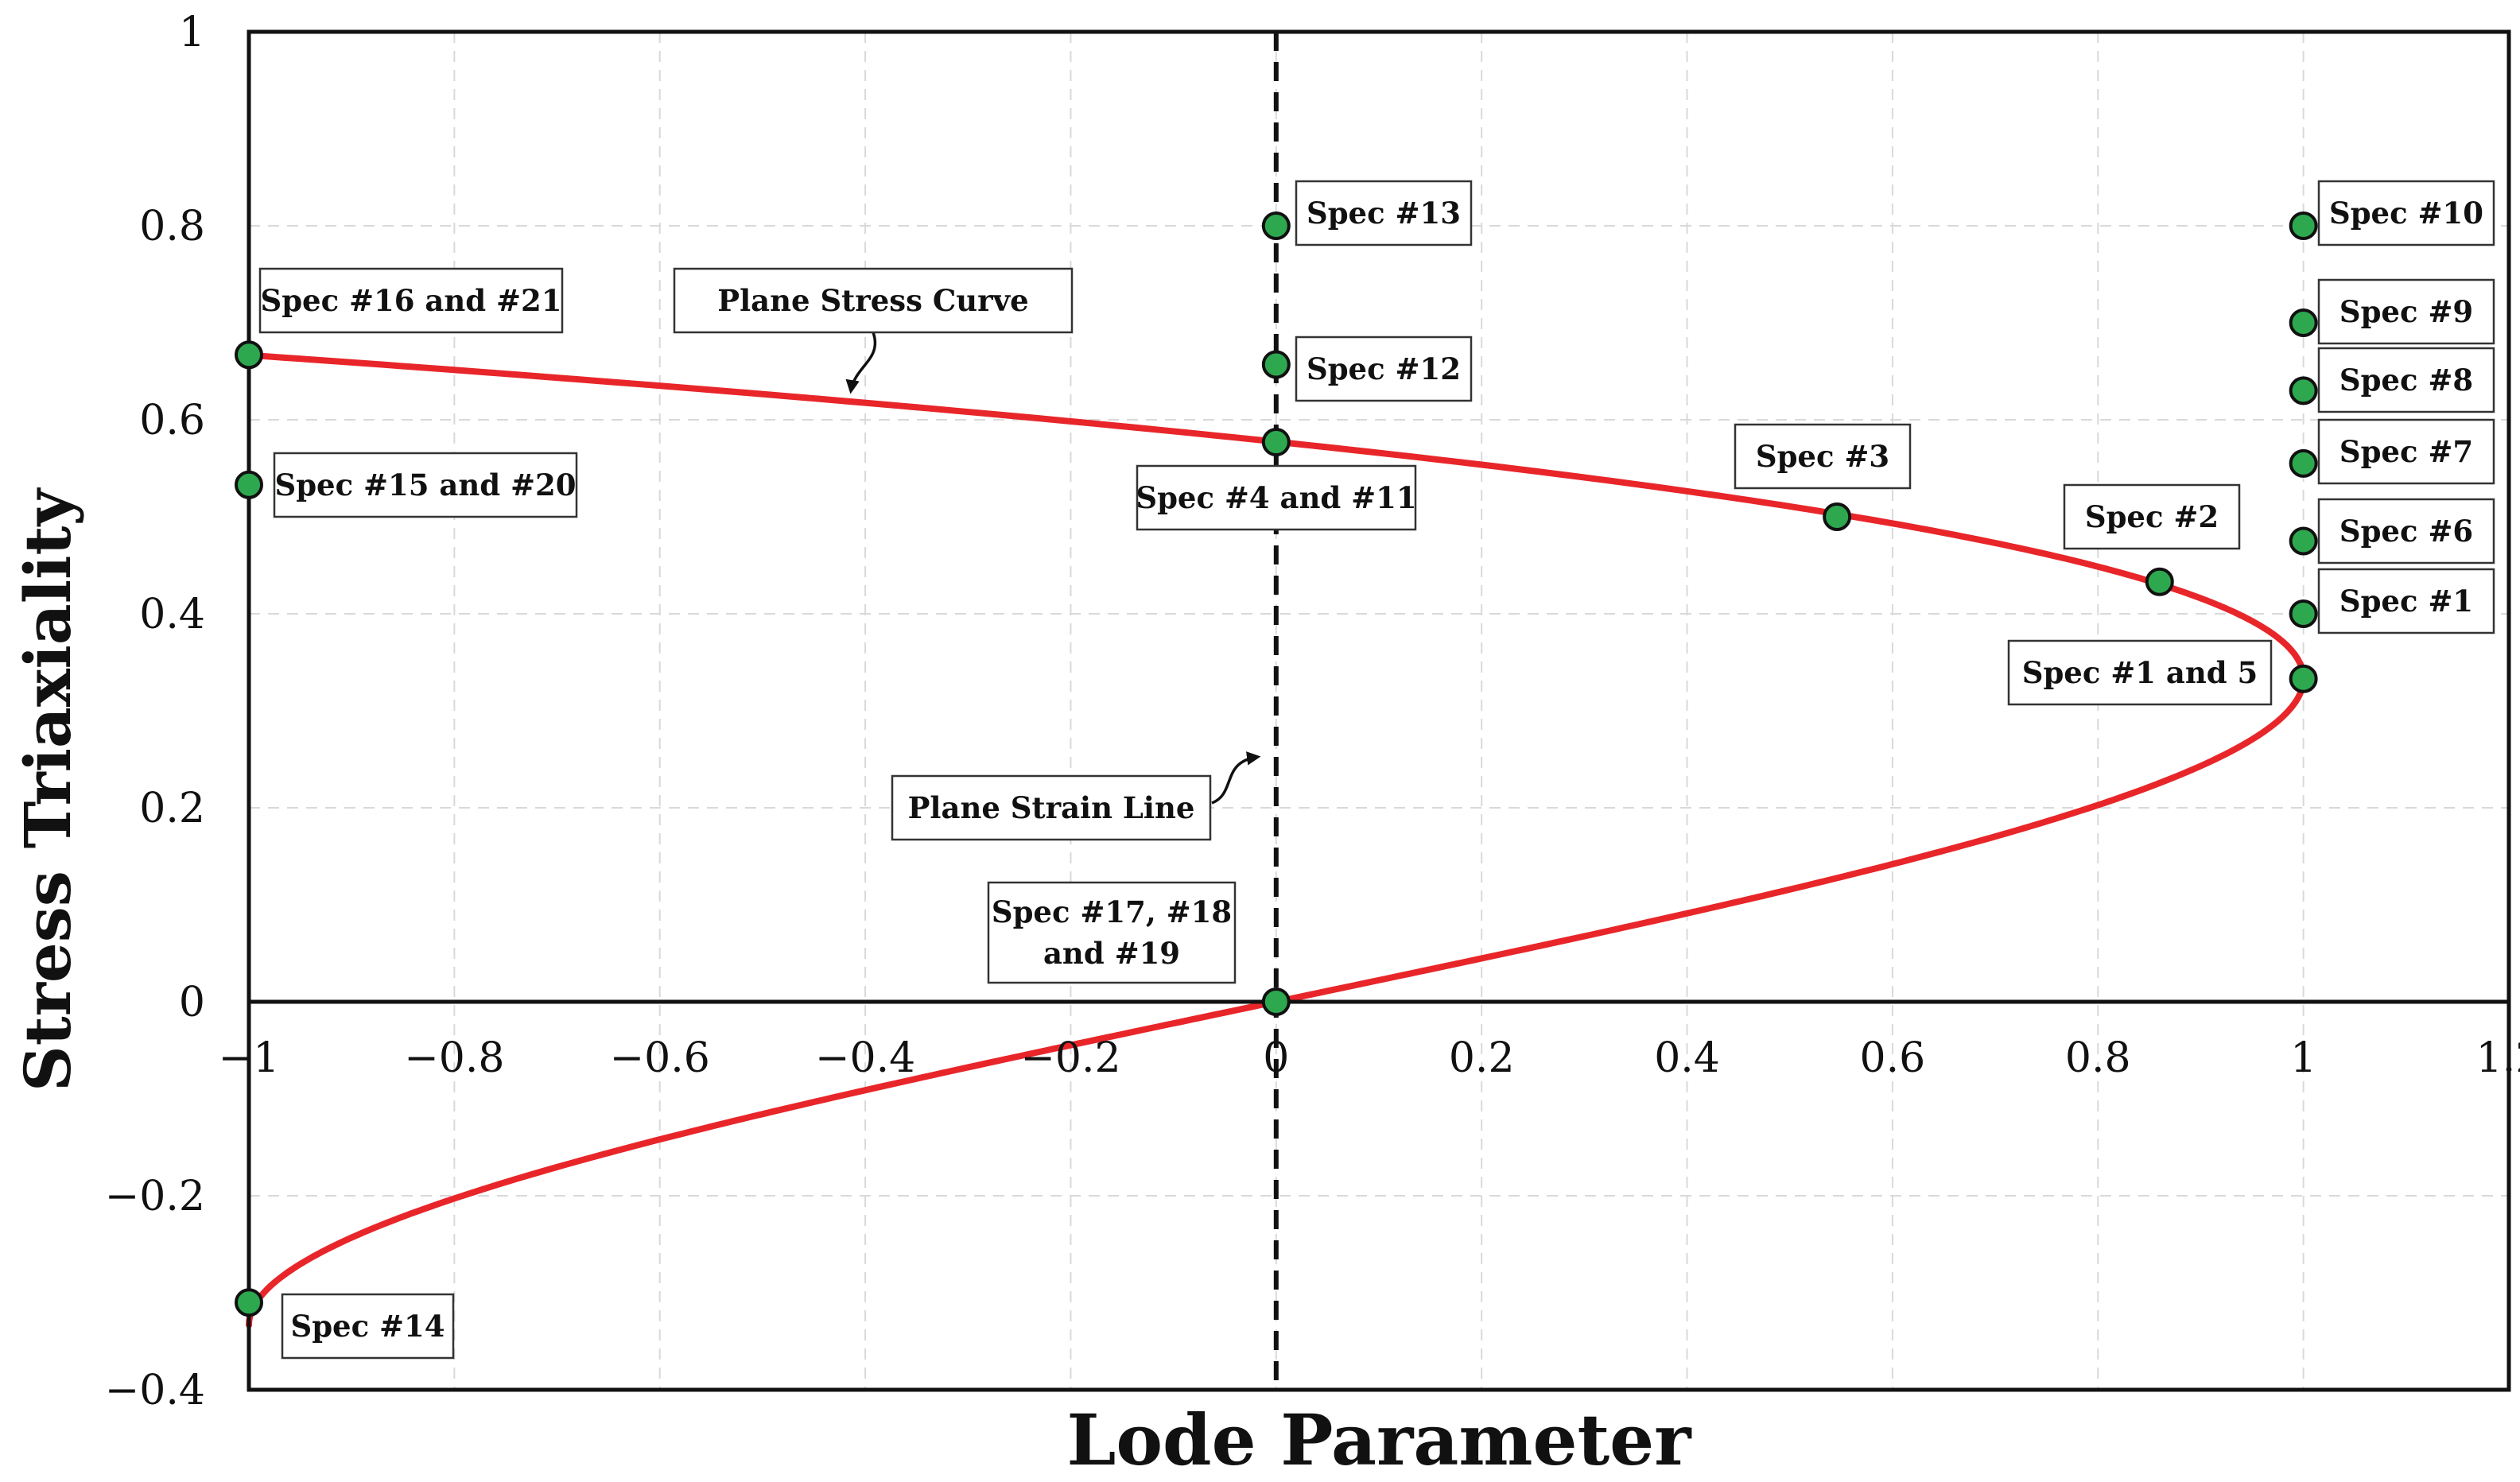 This screenshot has height=1482, width=2520. Describe the element at coordinates (172, 421) in the screenshot. I see `y-tick-label: 0.6` at that location.